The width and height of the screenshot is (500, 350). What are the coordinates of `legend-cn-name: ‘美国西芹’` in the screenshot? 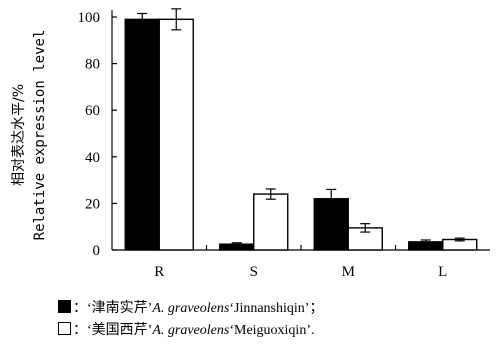 It's located at (120, 330).